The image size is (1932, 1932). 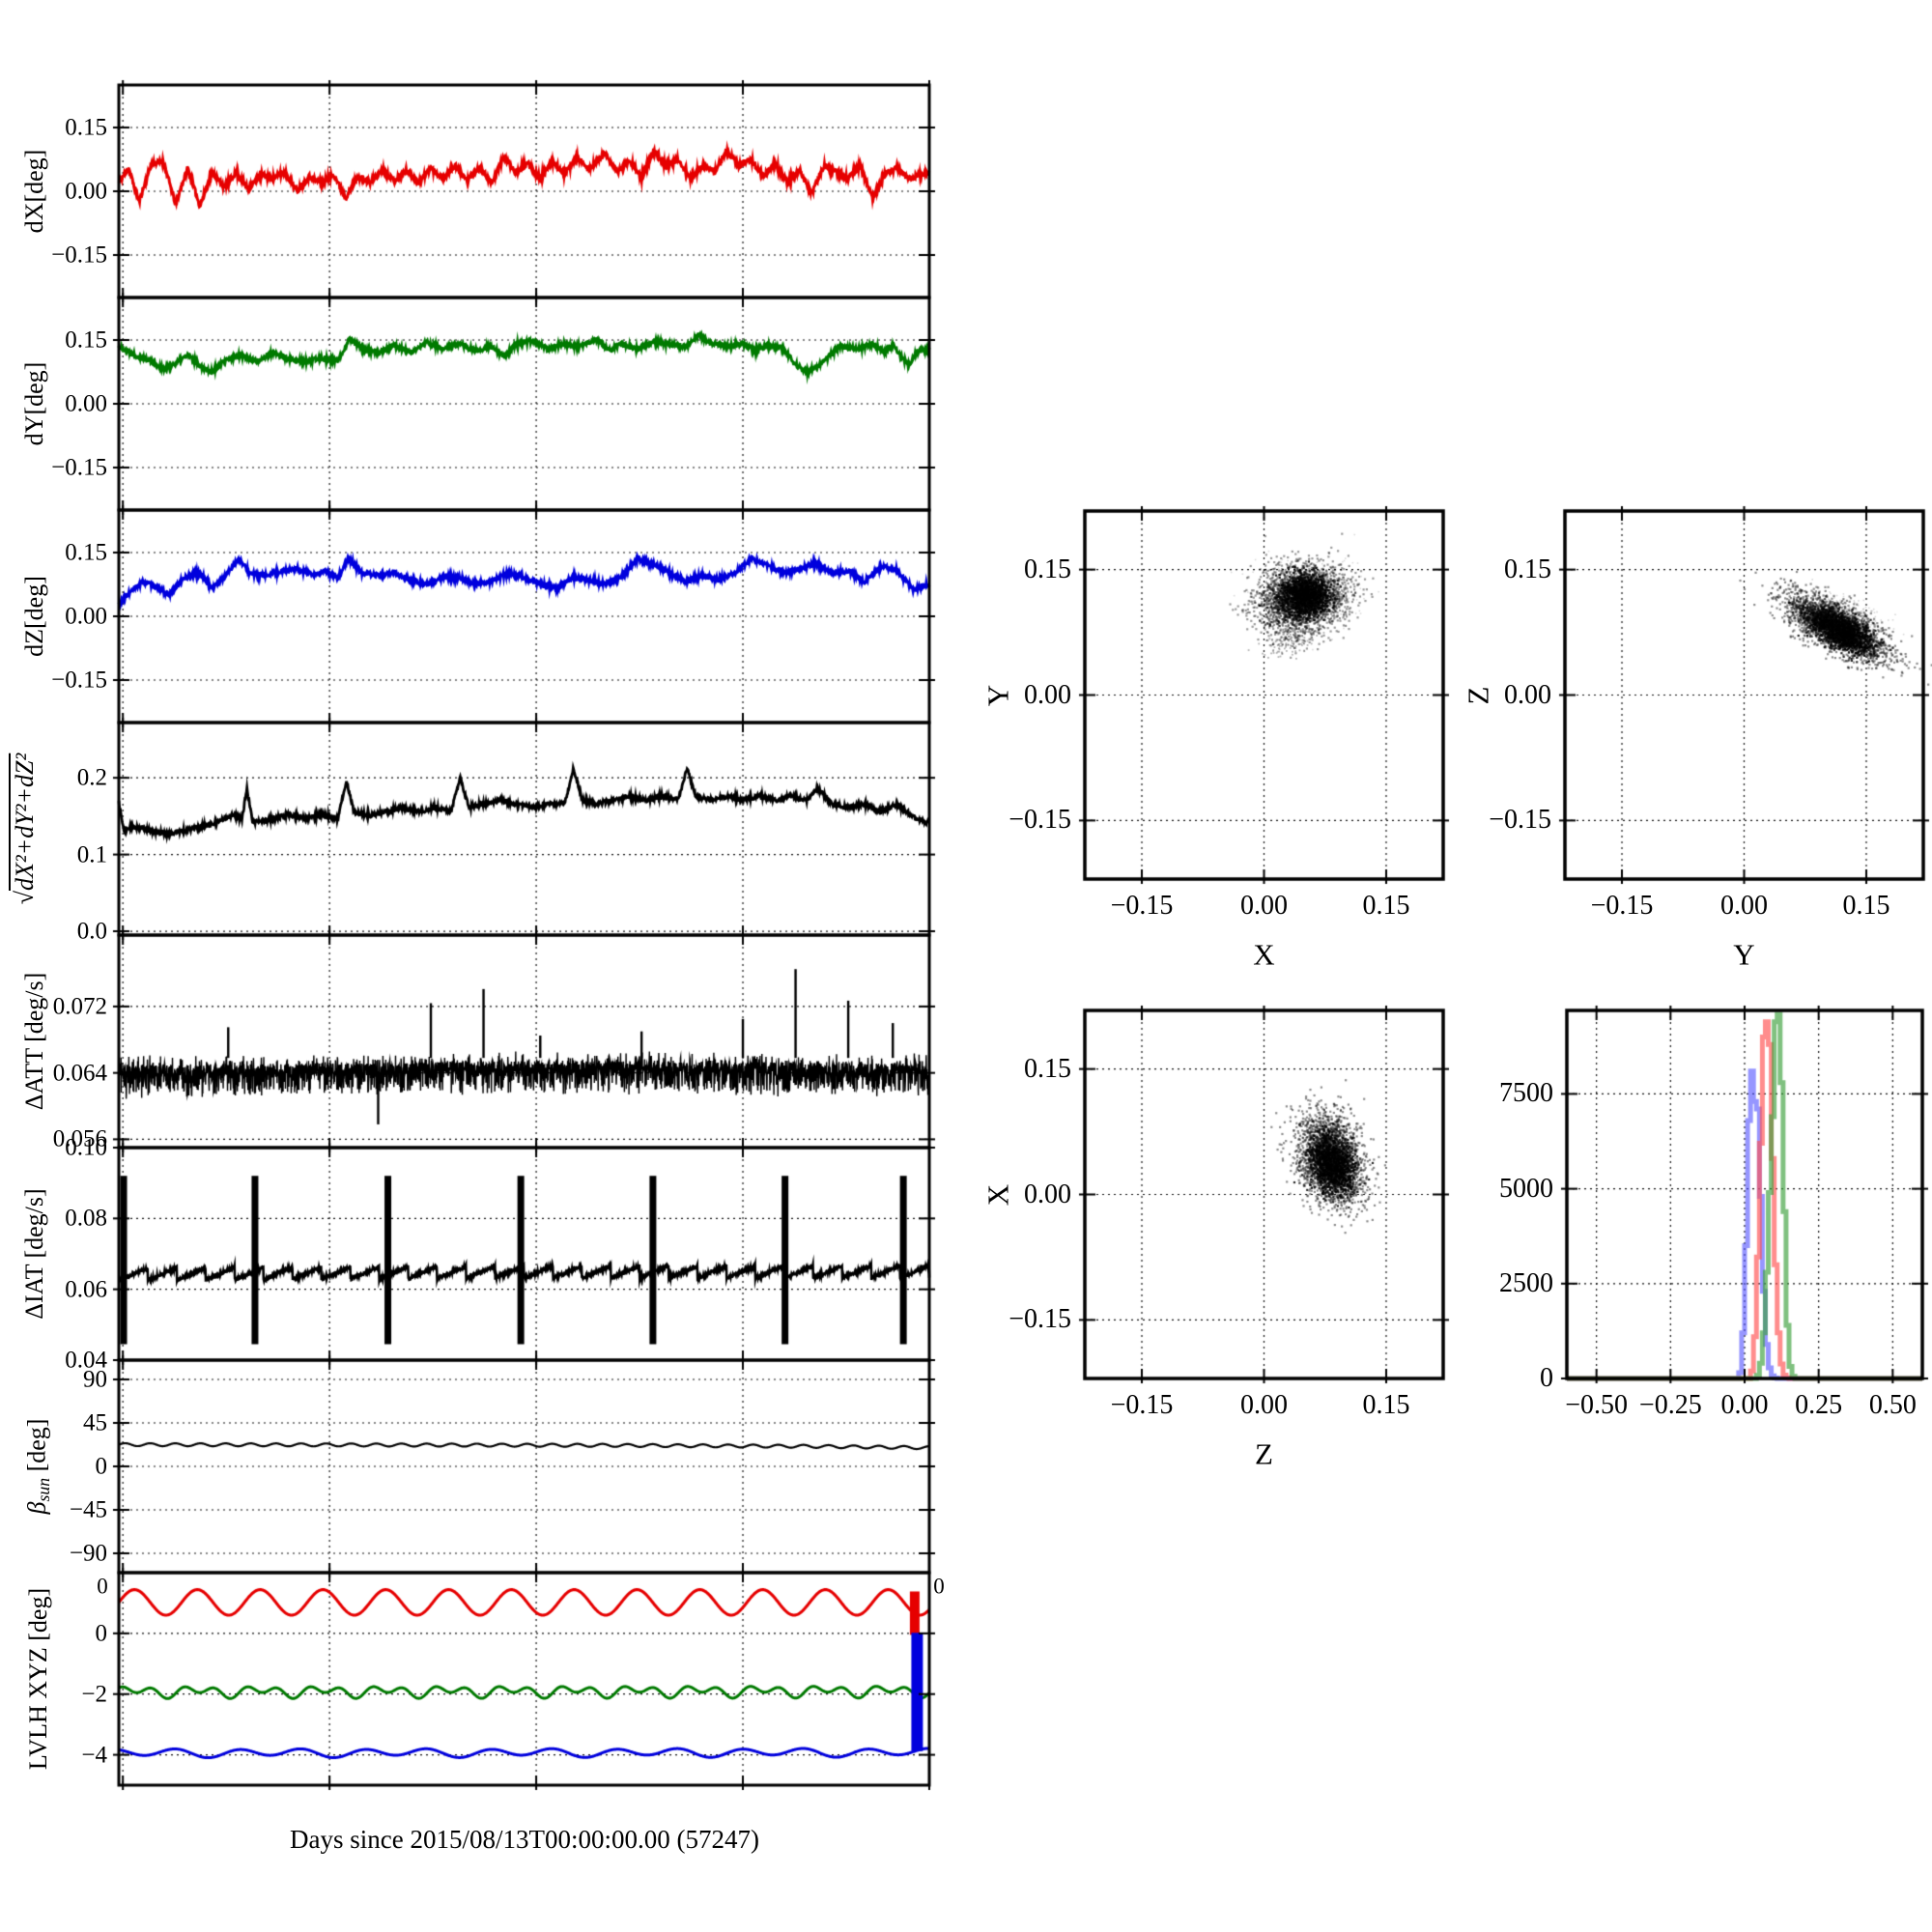 I want to click on x-tick-label-x-vs-z: −0.15, so click(x=1142, y=1405).